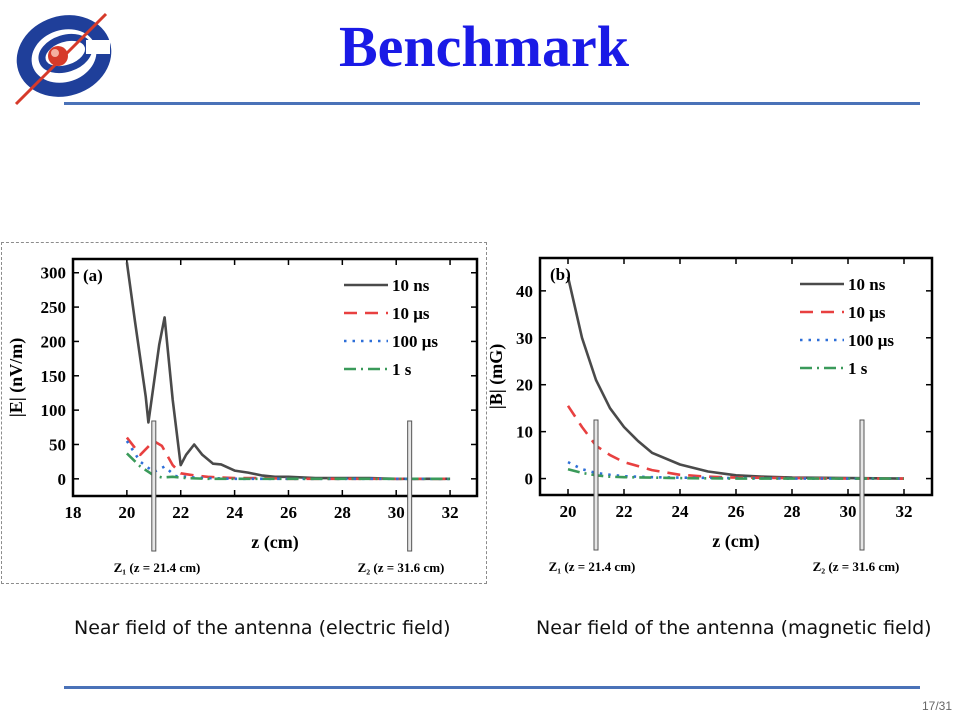 The width and height of the screenshot is (968, 723). Describe the element at coordinates (484, 46) in the screenshot. I see `page-title: Benchmark` at that location.